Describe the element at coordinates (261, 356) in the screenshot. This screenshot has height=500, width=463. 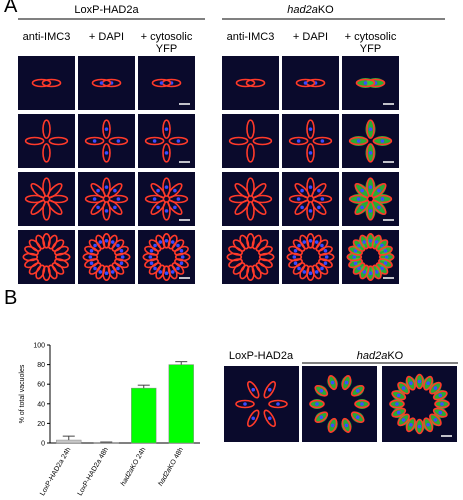
I see `image-title: LoxP-HAD2a` at that location.